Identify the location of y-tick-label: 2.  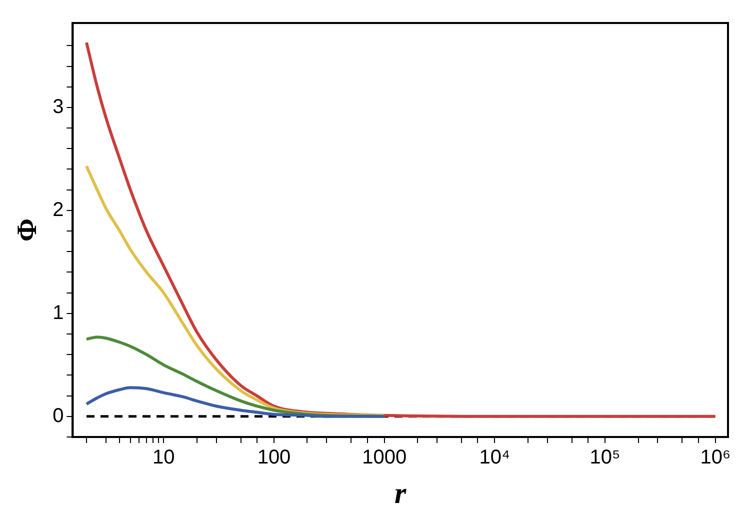
(58, 209).